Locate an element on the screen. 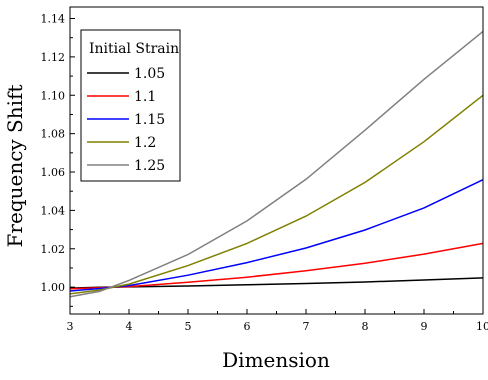 This screenshot has height=380, width=488. y-tick-label: 1.14 is located at coordinates (53, 19).